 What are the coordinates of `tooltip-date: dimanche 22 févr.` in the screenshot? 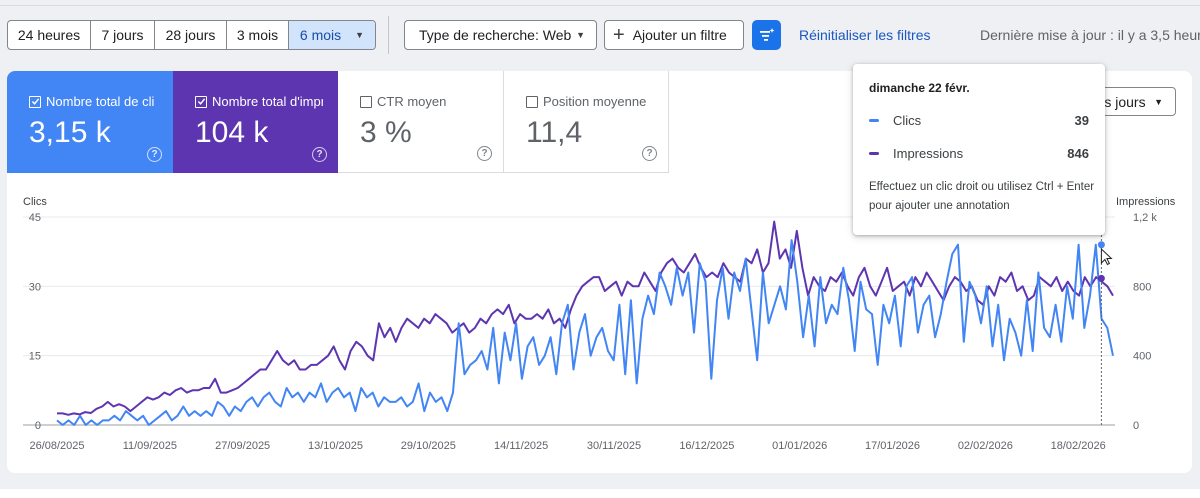 It's located at (919, 88).